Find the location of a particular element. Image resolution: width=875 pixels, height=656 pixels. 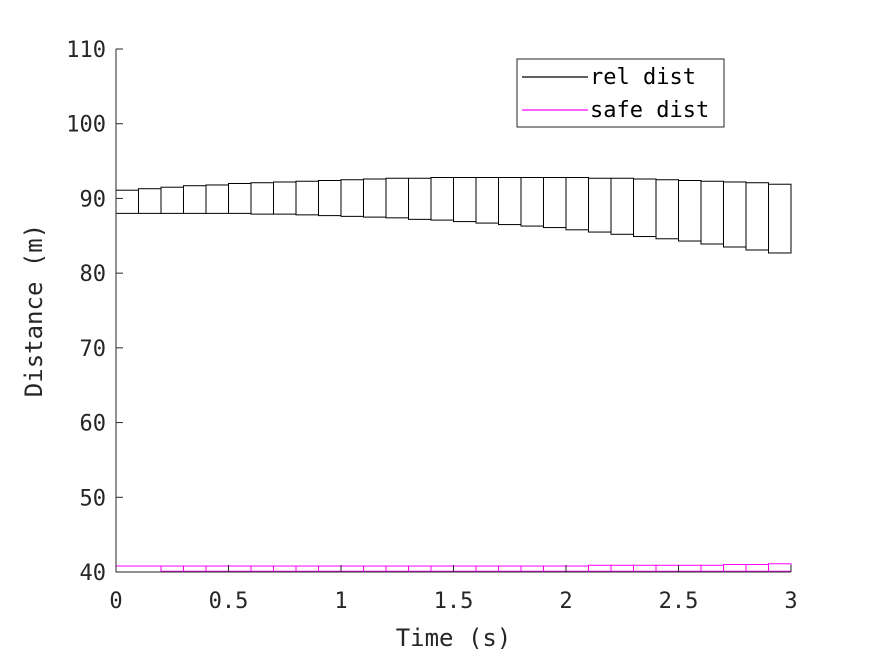

legend-box is located at coordinates (620, 93).